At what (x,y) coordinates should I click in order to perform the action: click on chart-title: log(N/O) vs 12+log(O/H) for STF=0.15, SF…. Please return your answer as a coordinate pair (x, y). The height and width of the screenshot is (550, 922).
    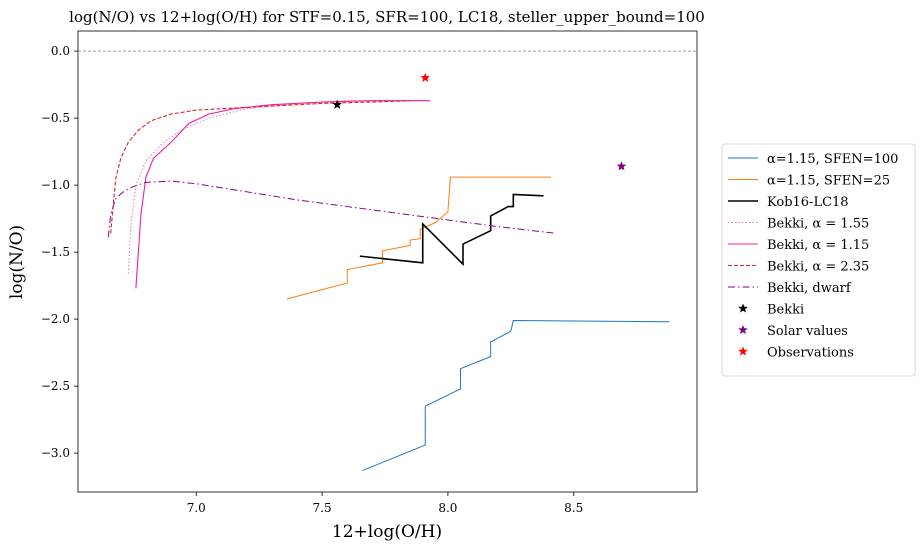
    Looking at the image, I should click on (387, 17).